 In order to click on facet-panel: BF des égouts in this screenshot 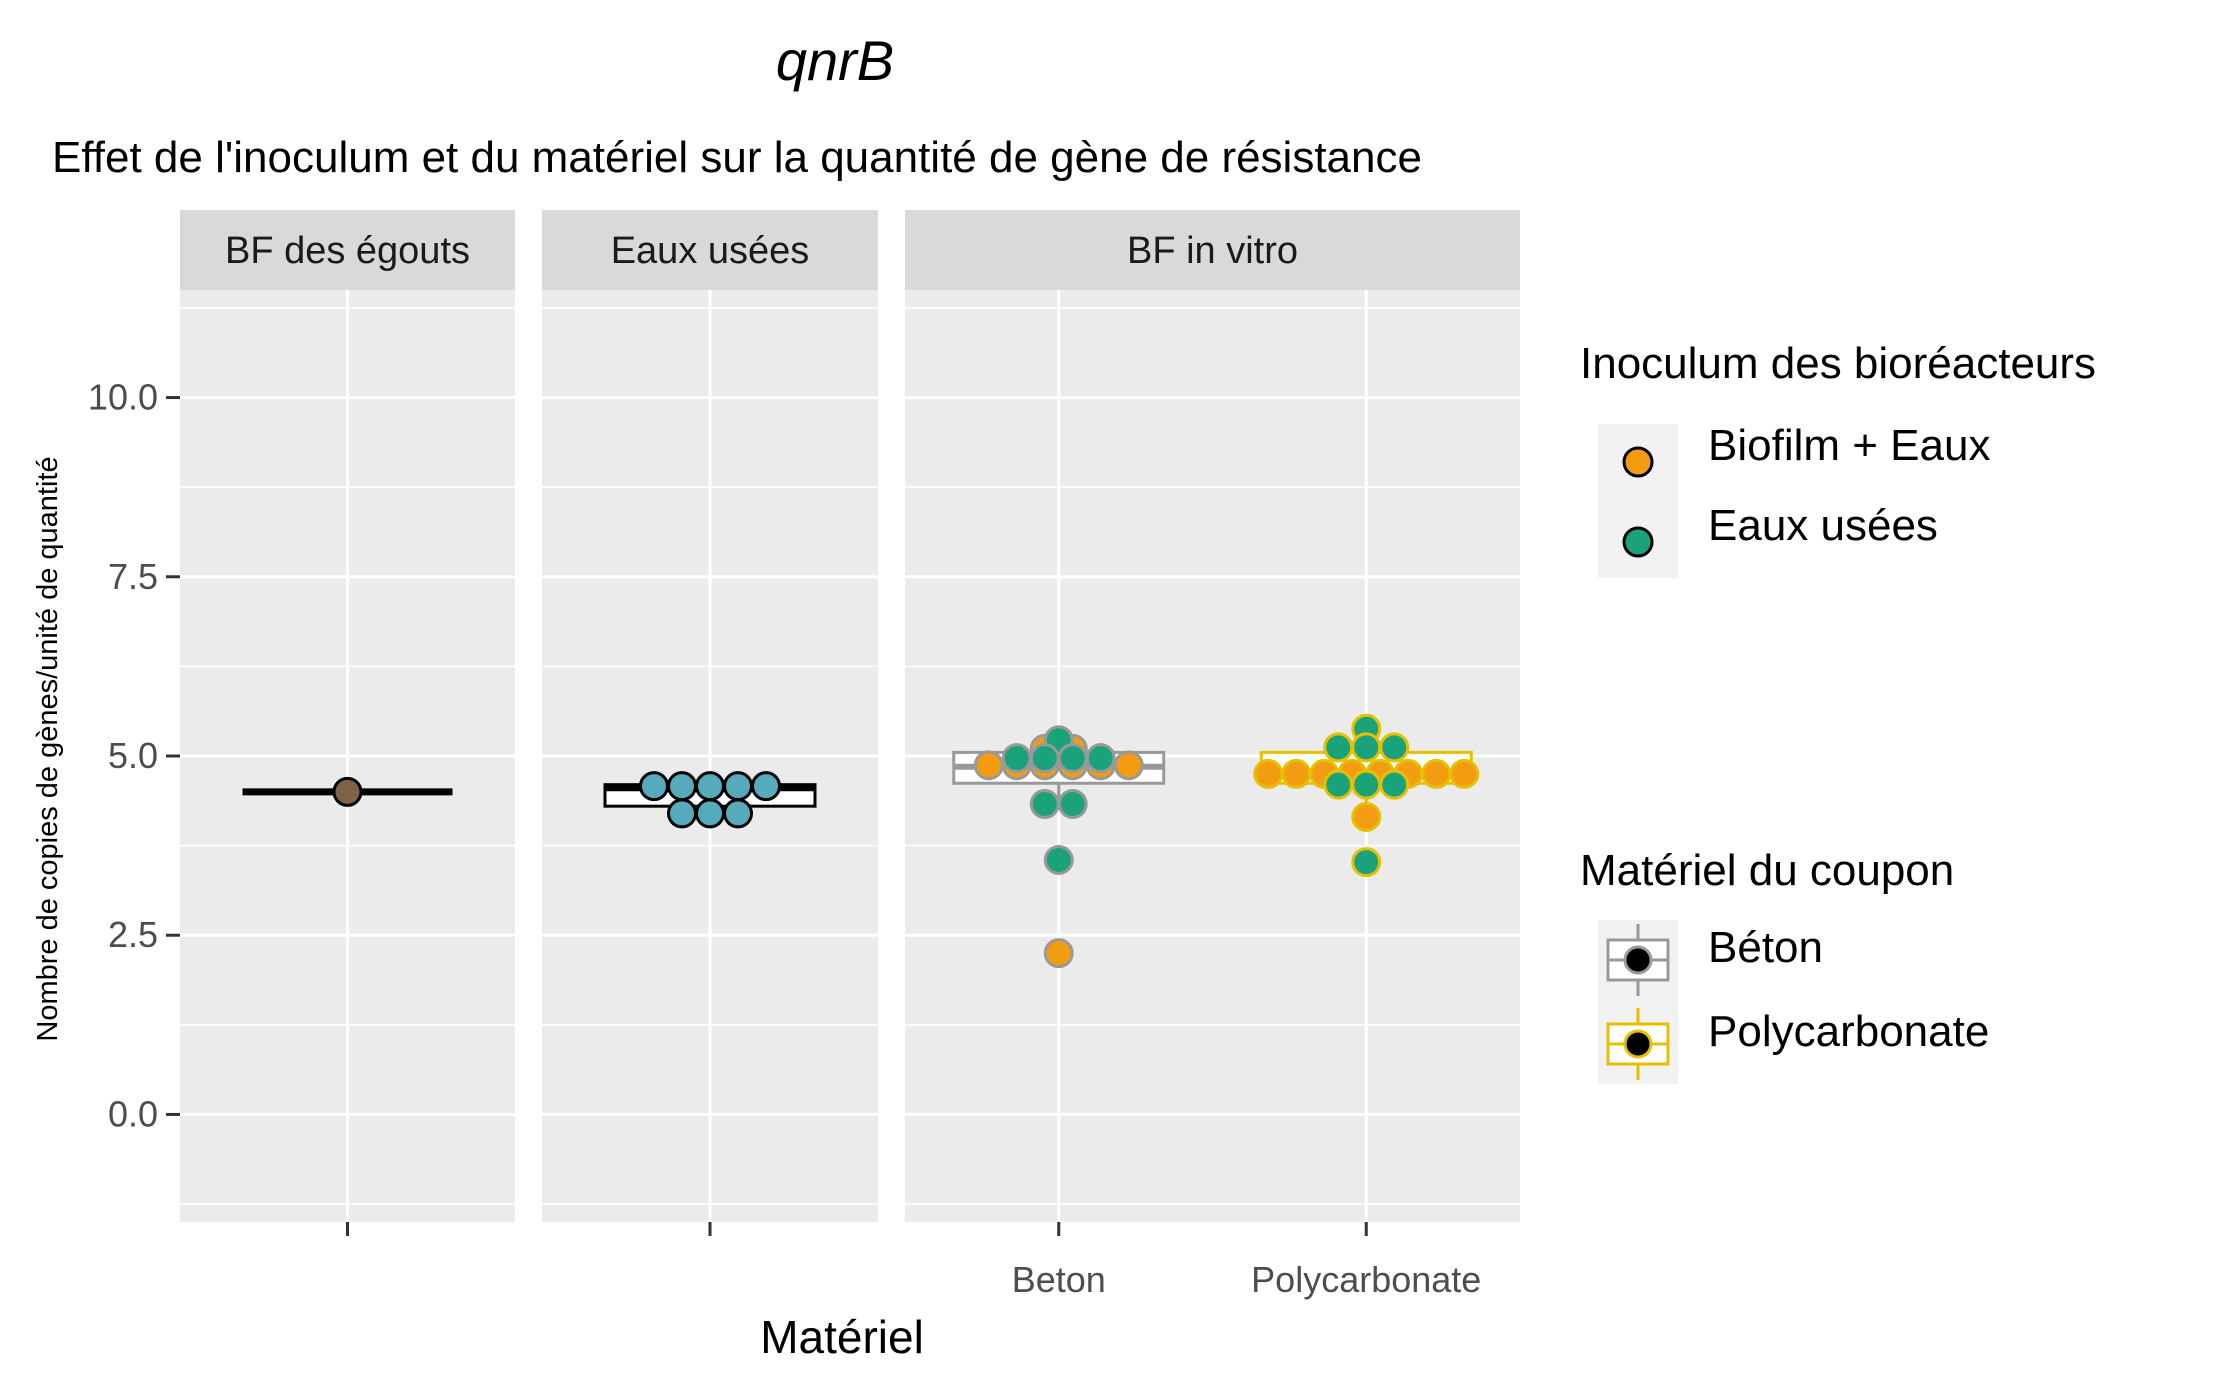, I will do `click(347, 723)`.